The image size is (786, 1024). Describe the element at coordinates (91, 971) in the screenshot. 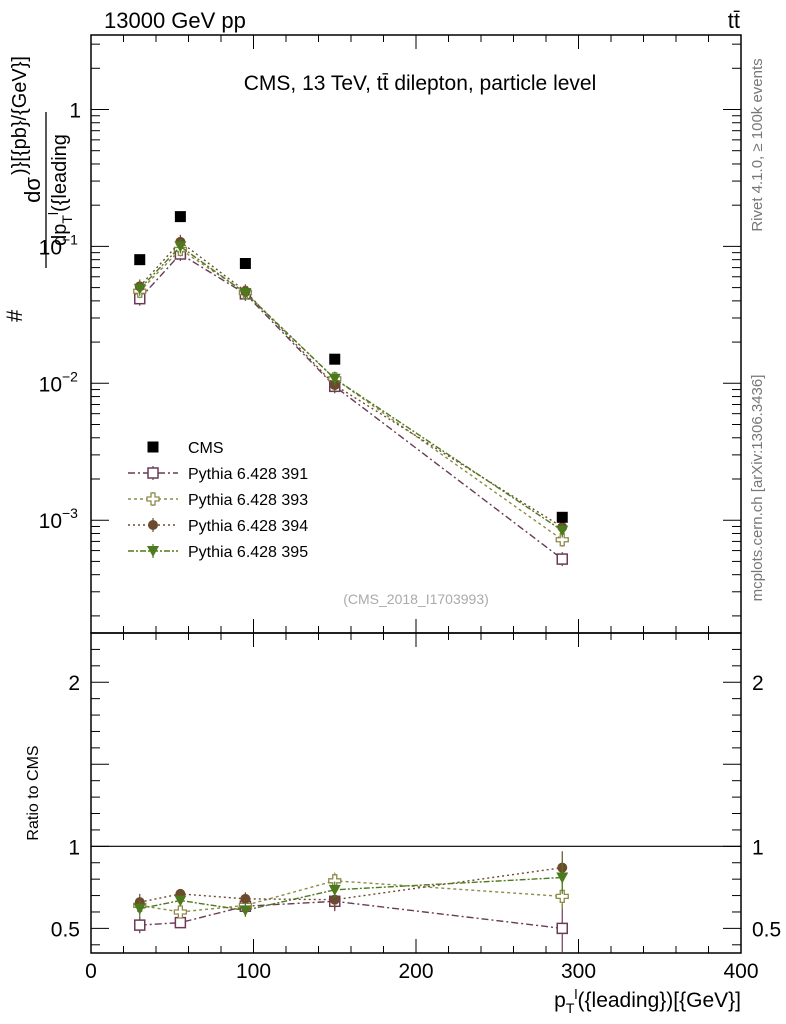

I see `x-tick-label: 0` at that location.